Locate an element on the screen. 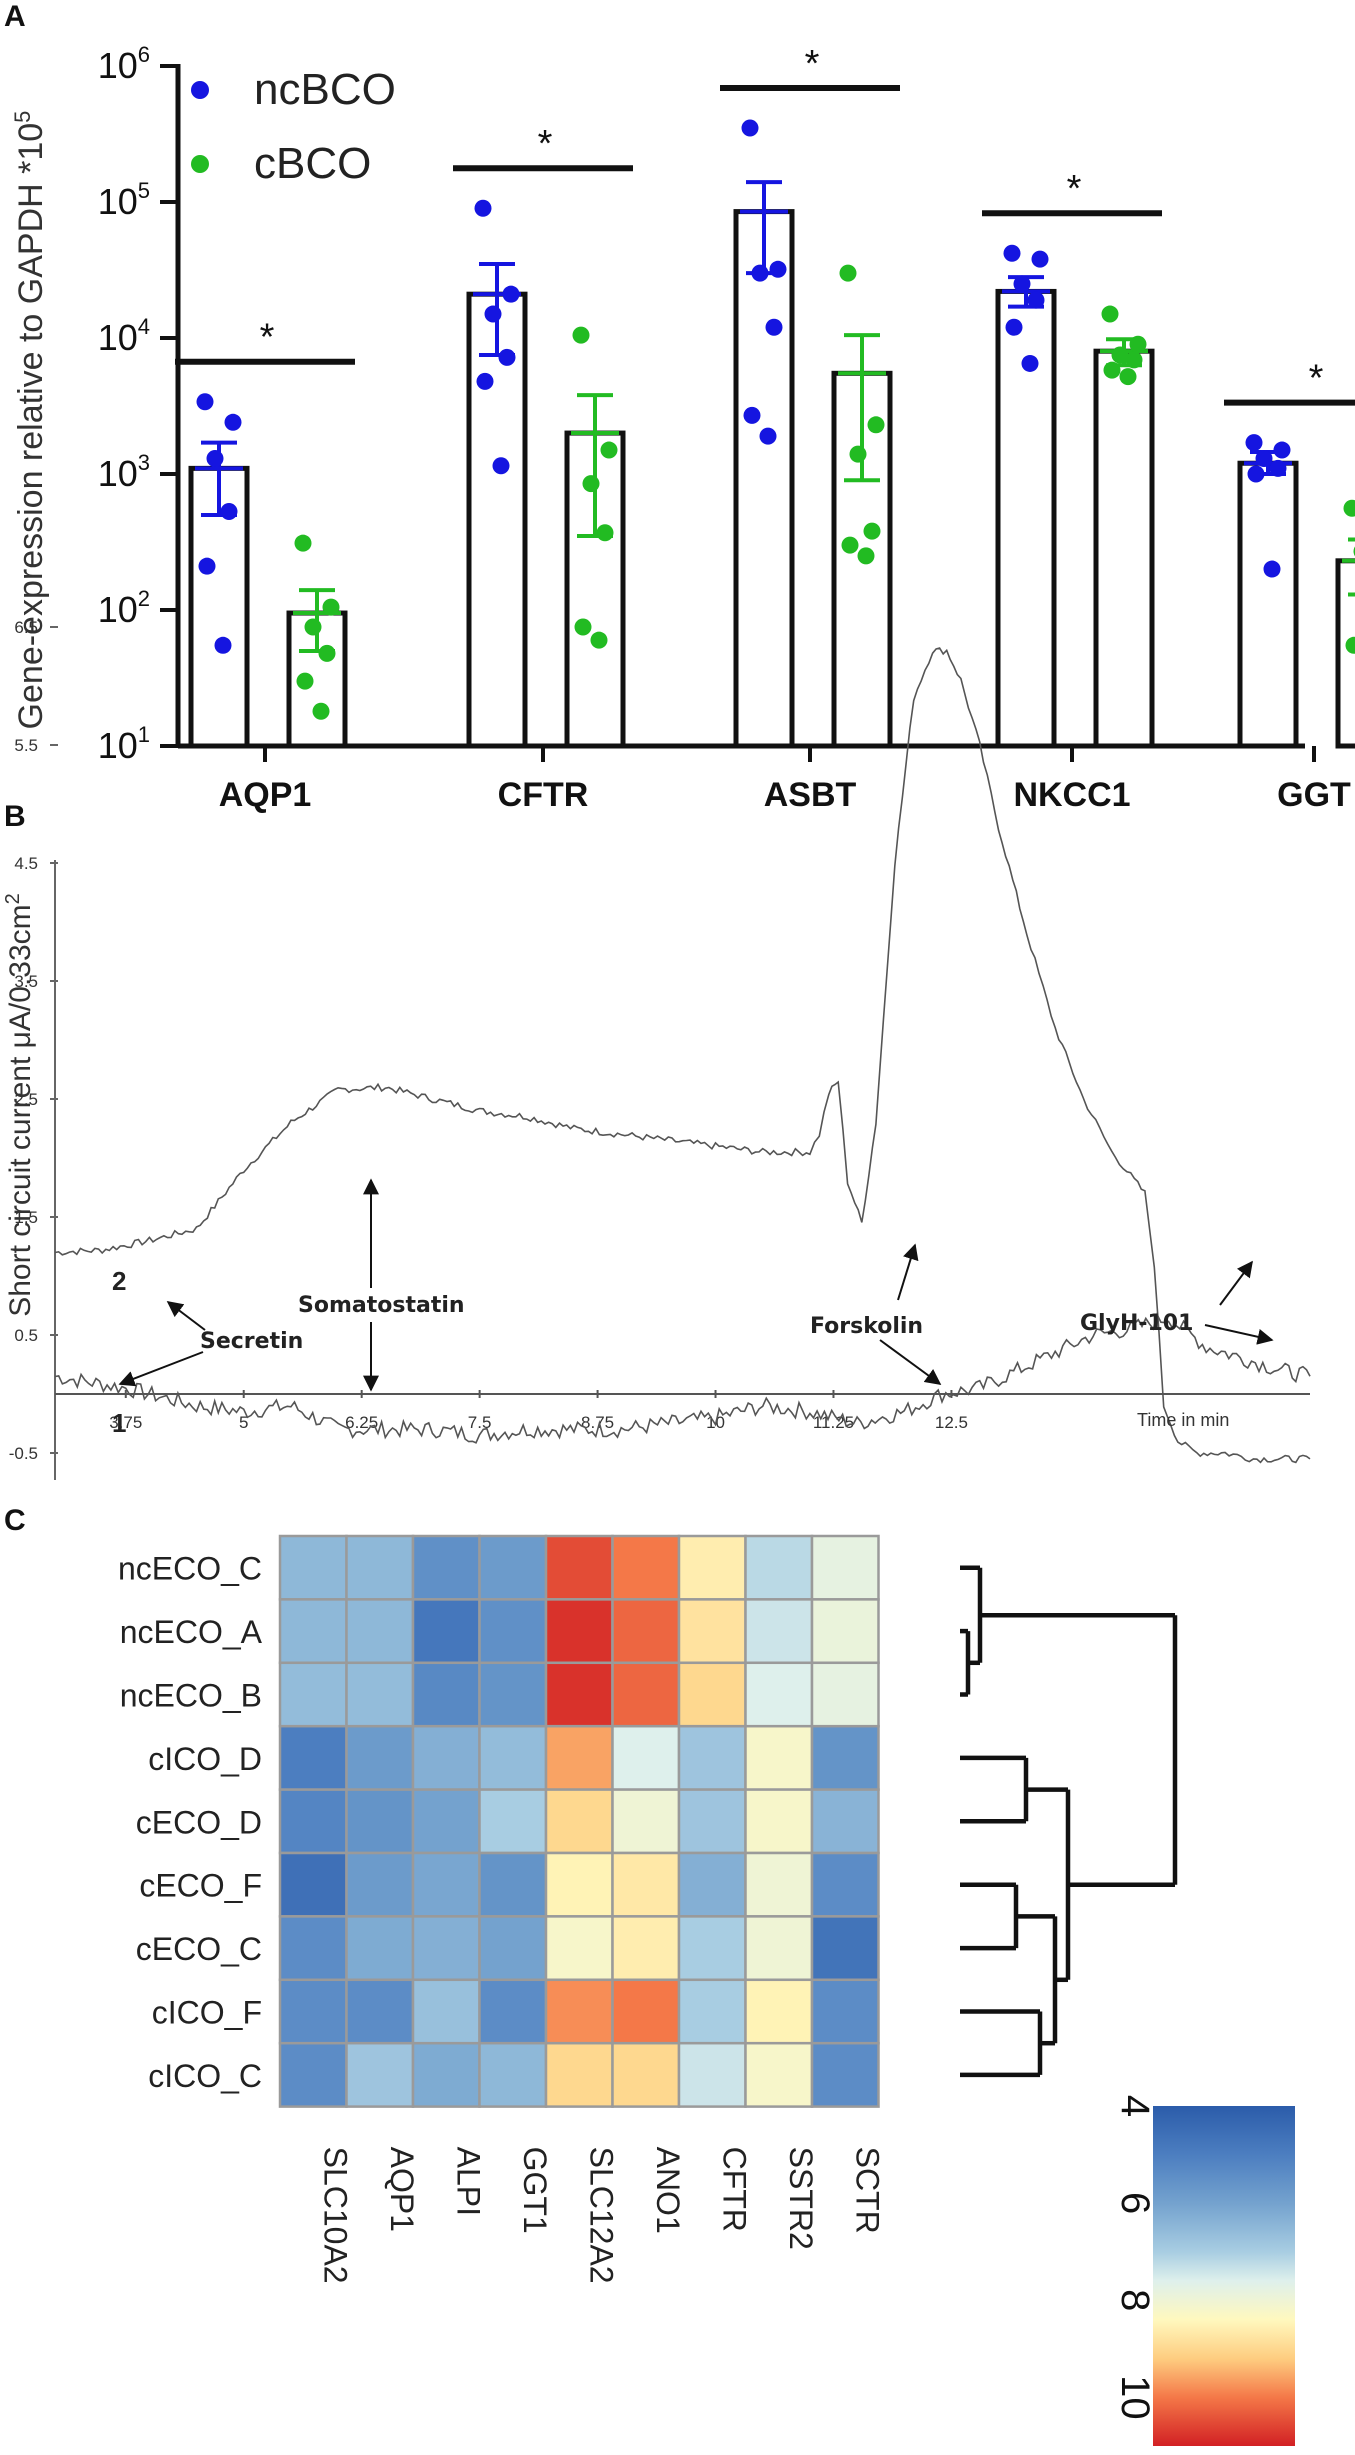  tick-exponent: 1 is located at coordinates (144, 734).